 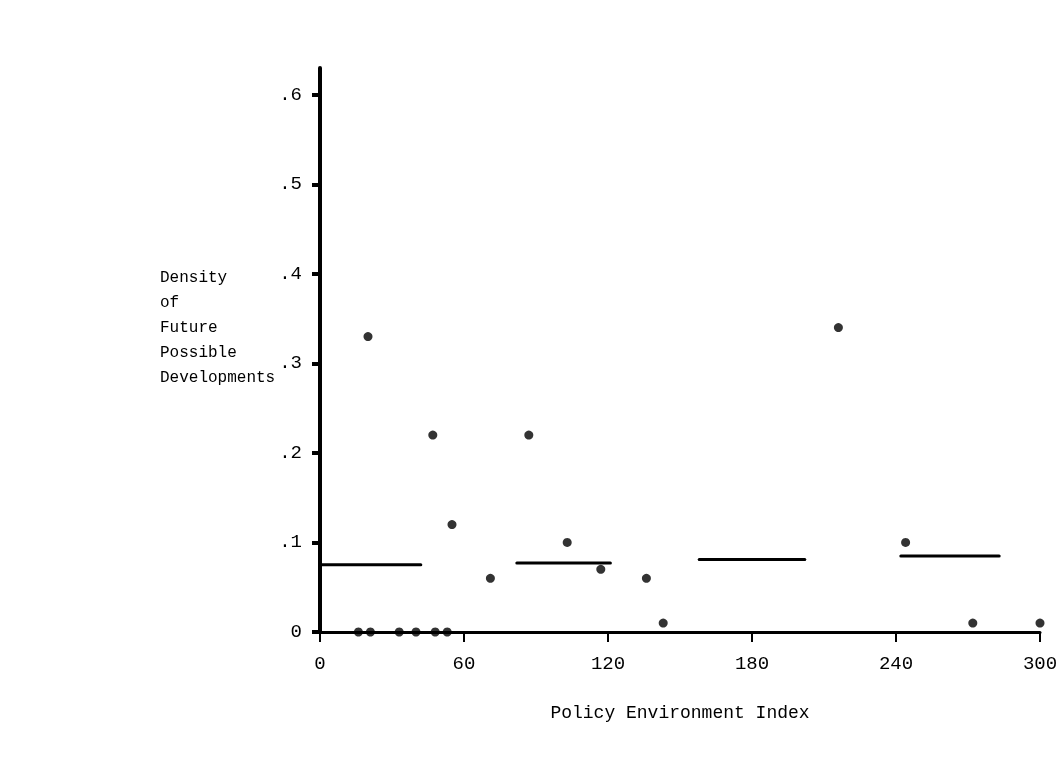 What do you see at coordinates (464, 663) in the screenshot?
I see `x-tick-label: 60` at bounding box center [464, 663].